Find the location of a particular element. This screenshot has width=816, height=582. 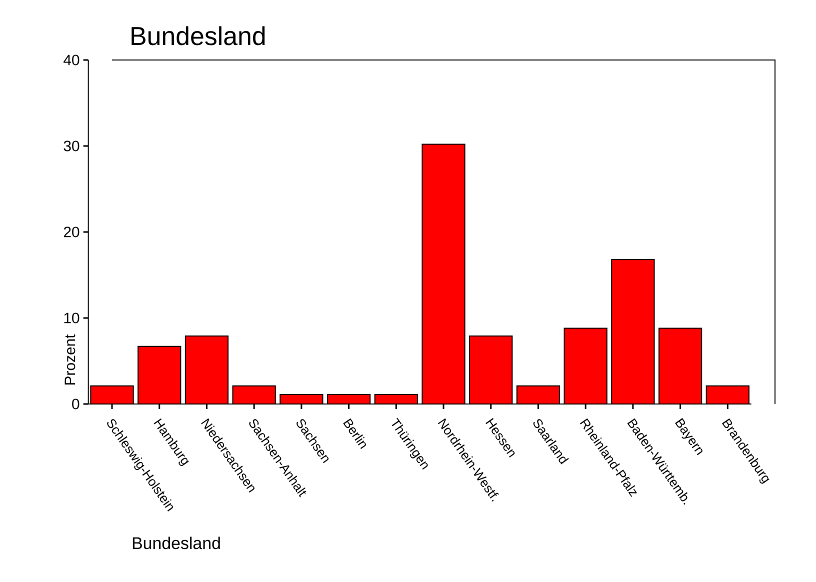

y-tick-label: 40 is located at coordinates (72, 60).